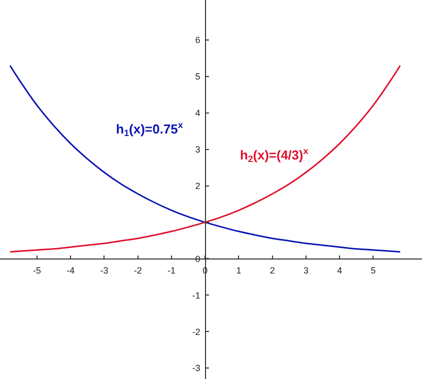  I want to click on y-tick-label: 6, so click(197, 40).